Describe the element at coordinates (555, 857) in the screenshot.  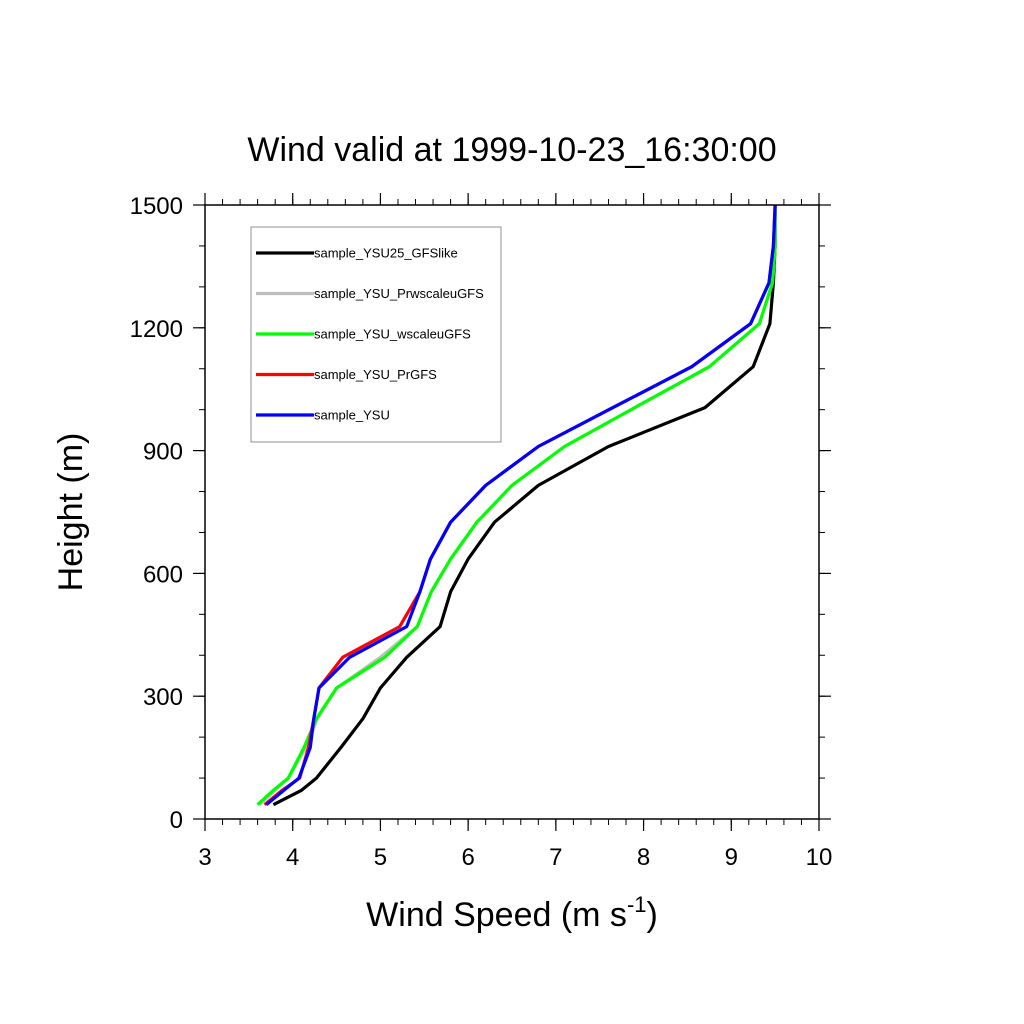
I see `x-tick-label: 7` at that location.